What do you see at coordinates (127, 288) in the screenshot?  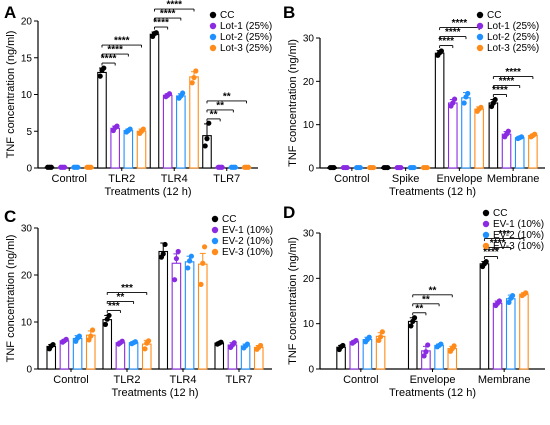 I see `significance-label: ***` at bounding box center [127, 288].